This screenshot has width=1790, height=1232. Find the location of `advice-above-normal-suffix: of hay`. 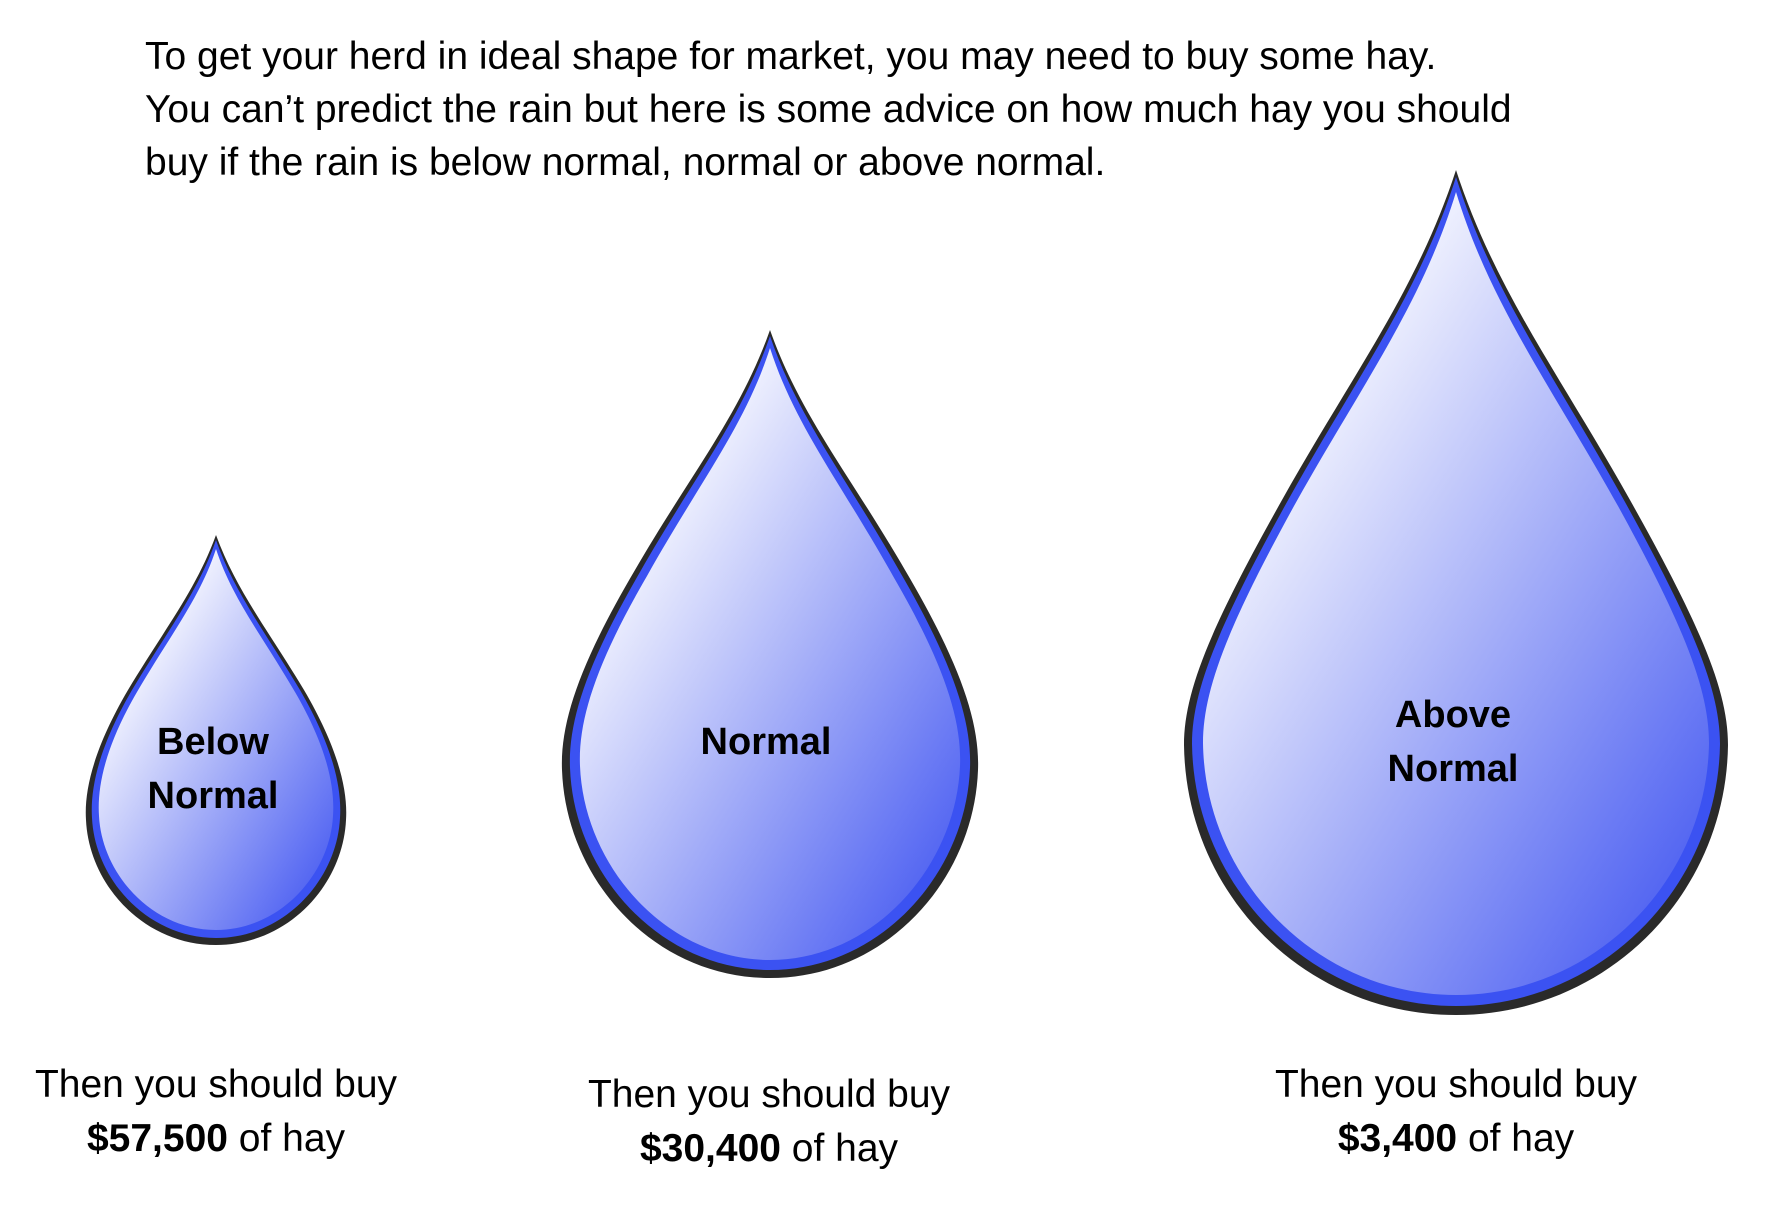

advice-above-normal-suffix: of hay is located at coordinates (1516, 1138).